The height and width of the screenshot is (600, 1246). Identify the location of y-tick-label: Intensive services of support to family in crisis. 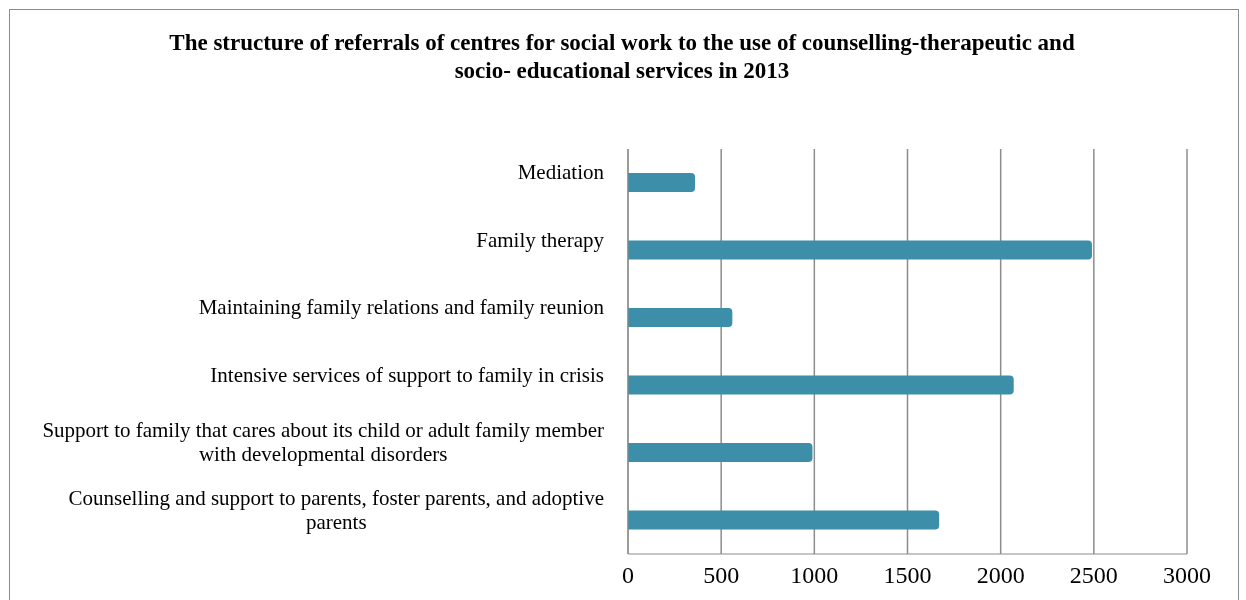
(407, 374).